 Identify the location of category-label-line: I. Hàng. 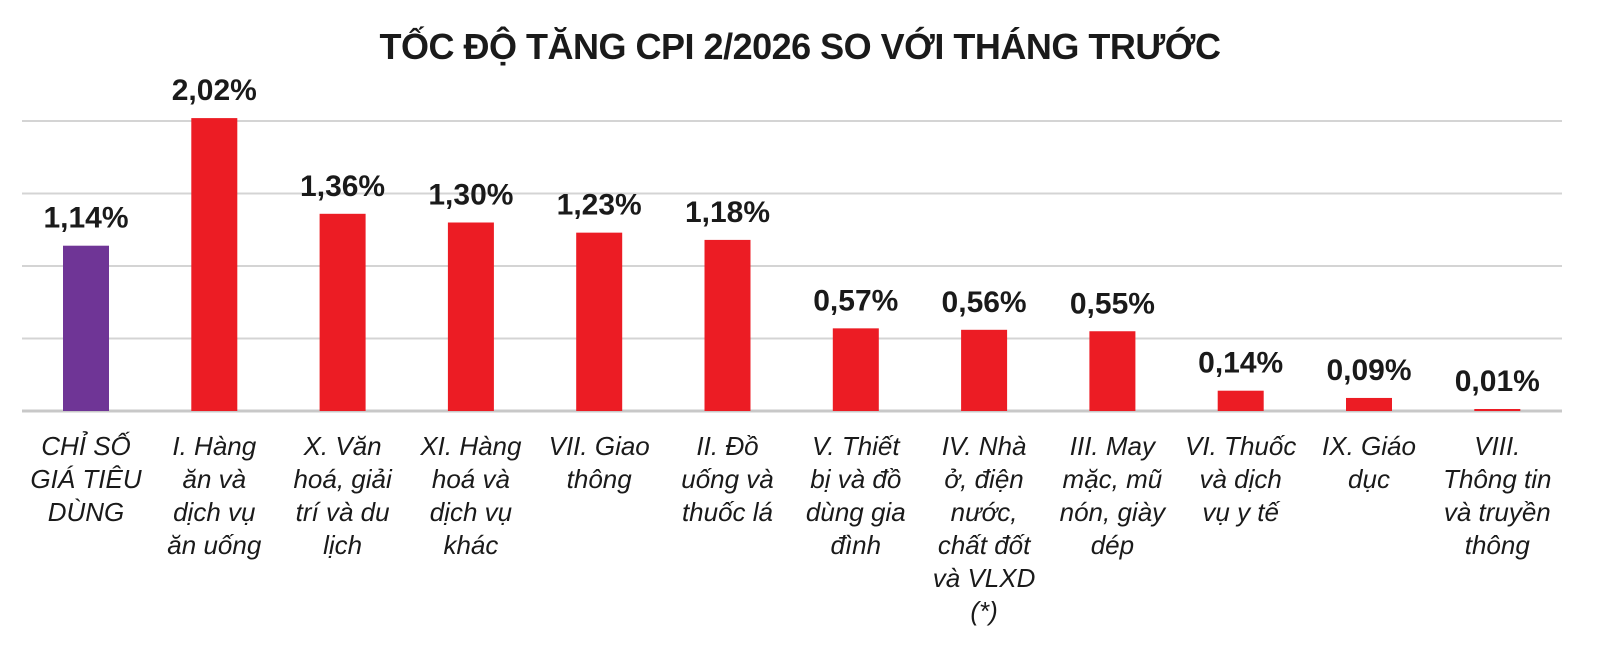
(214, 446).